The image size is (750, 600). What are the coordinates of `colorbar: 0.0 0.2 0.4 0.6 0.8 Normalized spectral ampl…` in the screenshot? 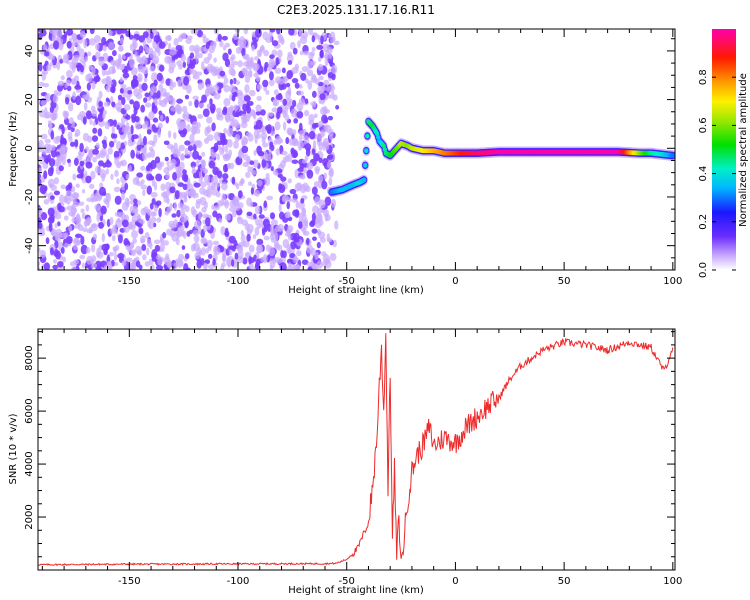 It's located at (723, 153).